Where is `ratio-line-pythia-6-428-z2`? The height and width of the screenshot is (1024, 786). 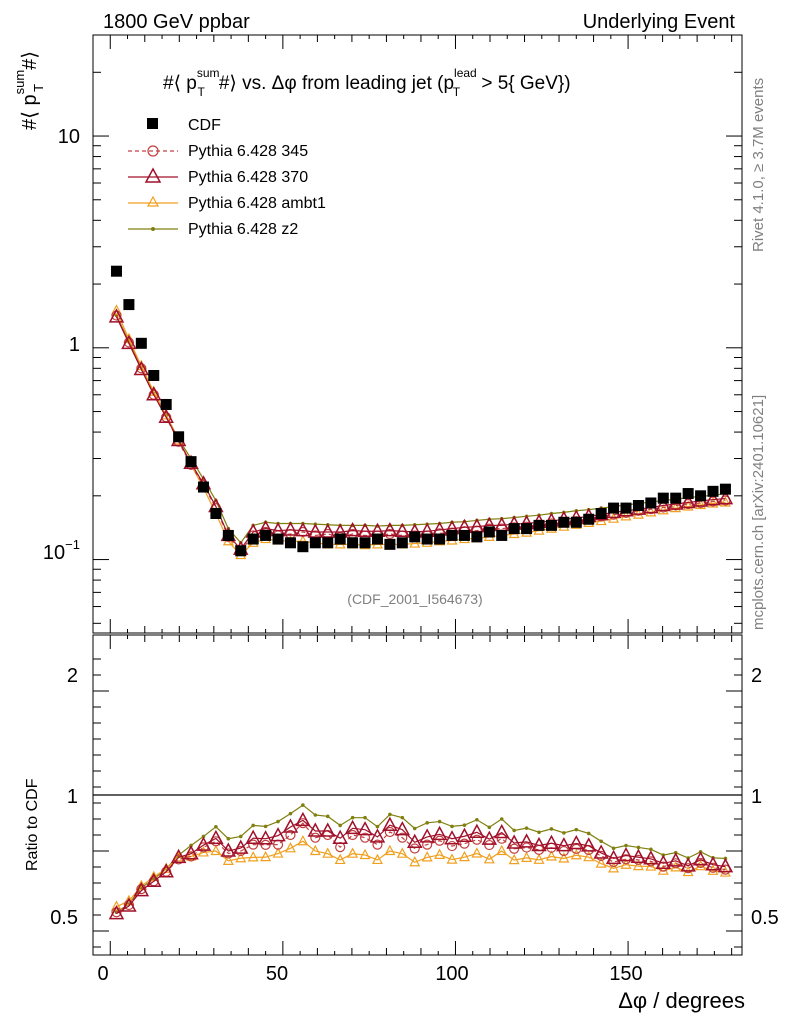
ratio-line-pythia-6-428-z2 is located at coordinates (421, 858).